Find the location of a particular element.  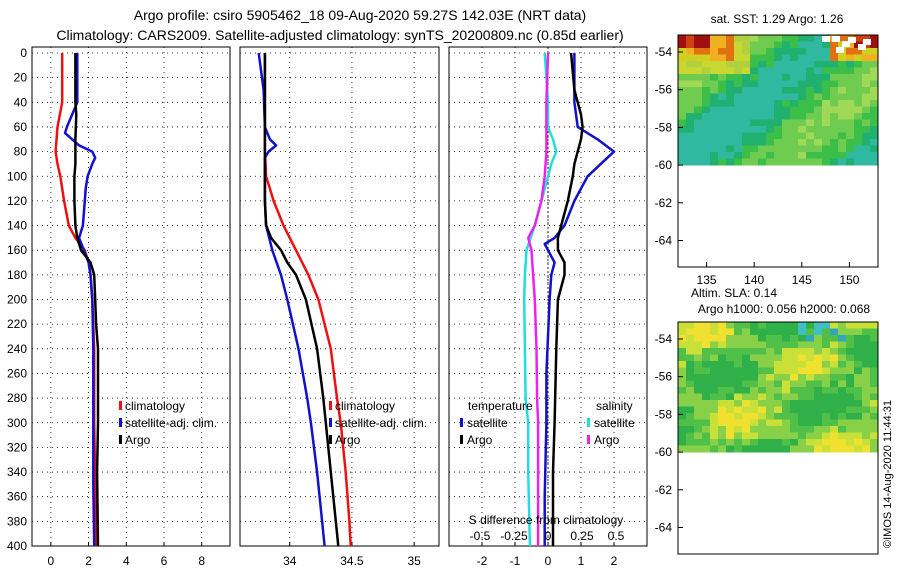

x-tick-label: 6 is located at coordinates (164, 561).